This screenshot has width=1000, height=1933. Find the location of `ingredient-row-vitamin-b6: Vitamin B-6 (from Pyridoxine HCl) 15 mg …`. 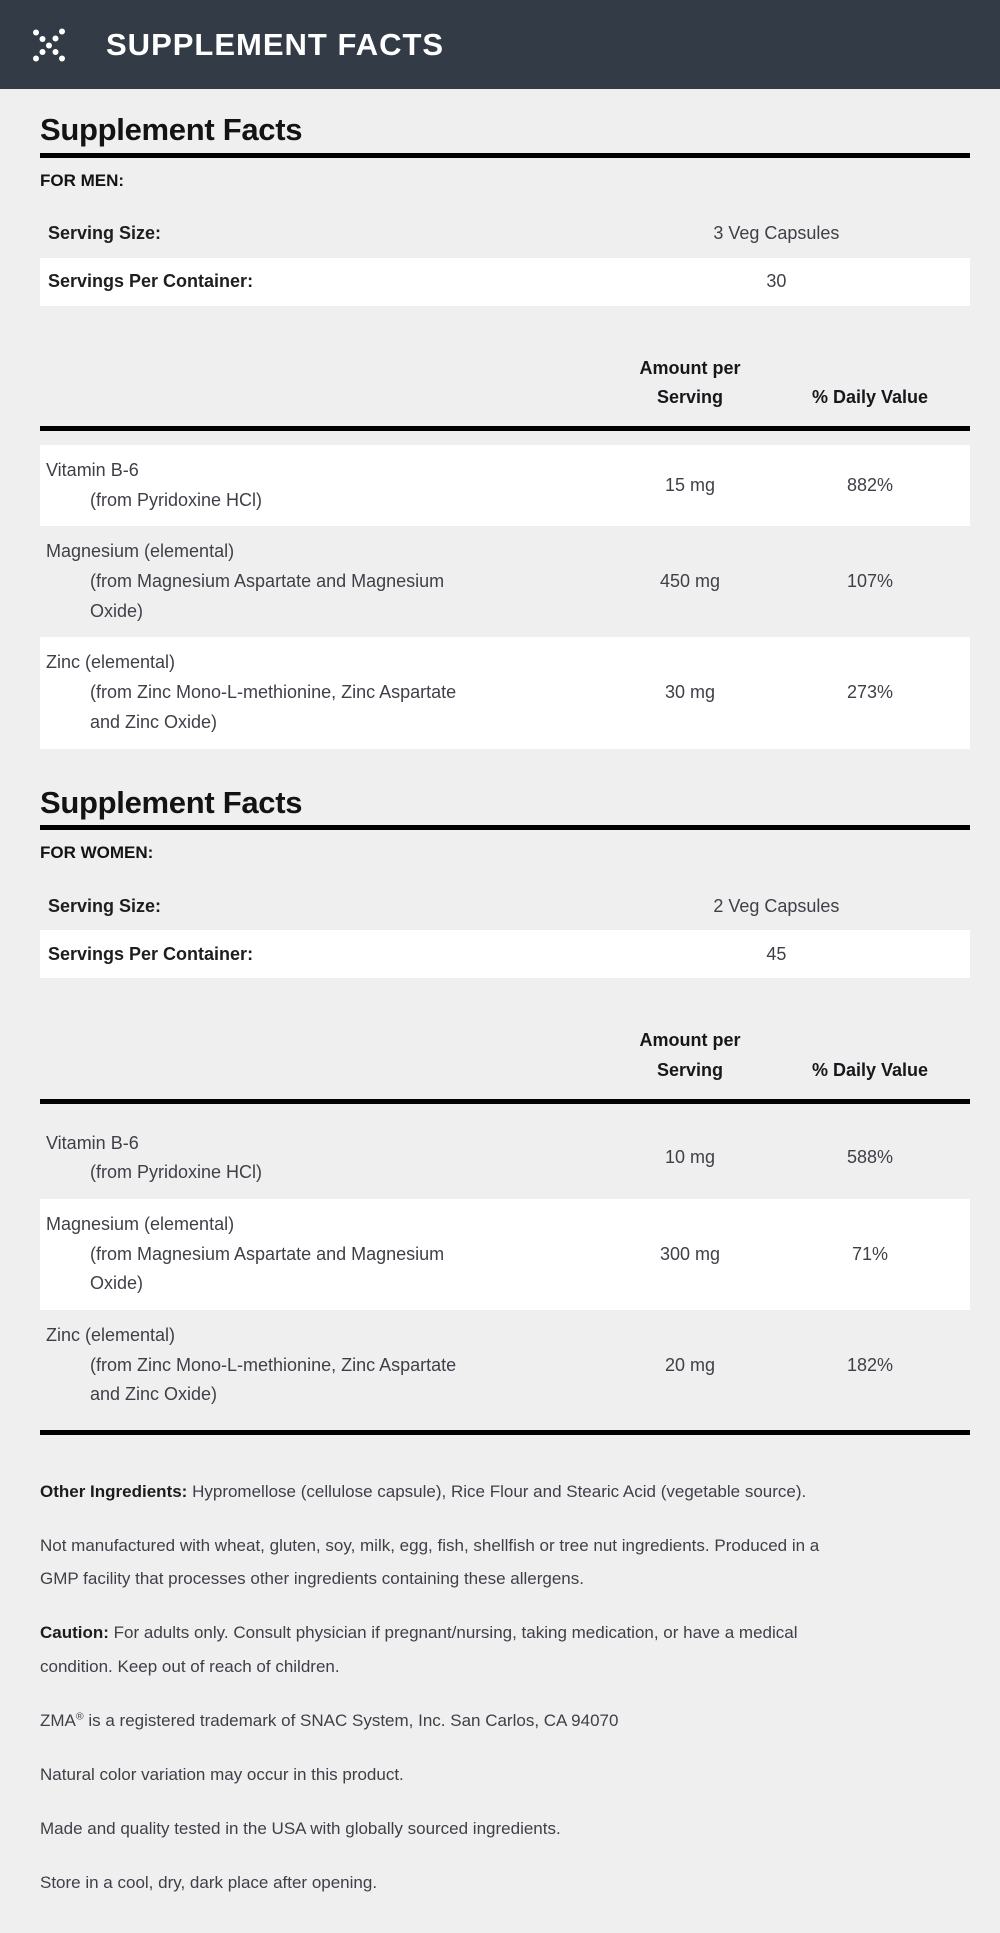

ingredient-row-vitamin-b6: Vitamin B-6 (from Pyridoxine HCl) 15 mg … is located at coordinates (505, 486).